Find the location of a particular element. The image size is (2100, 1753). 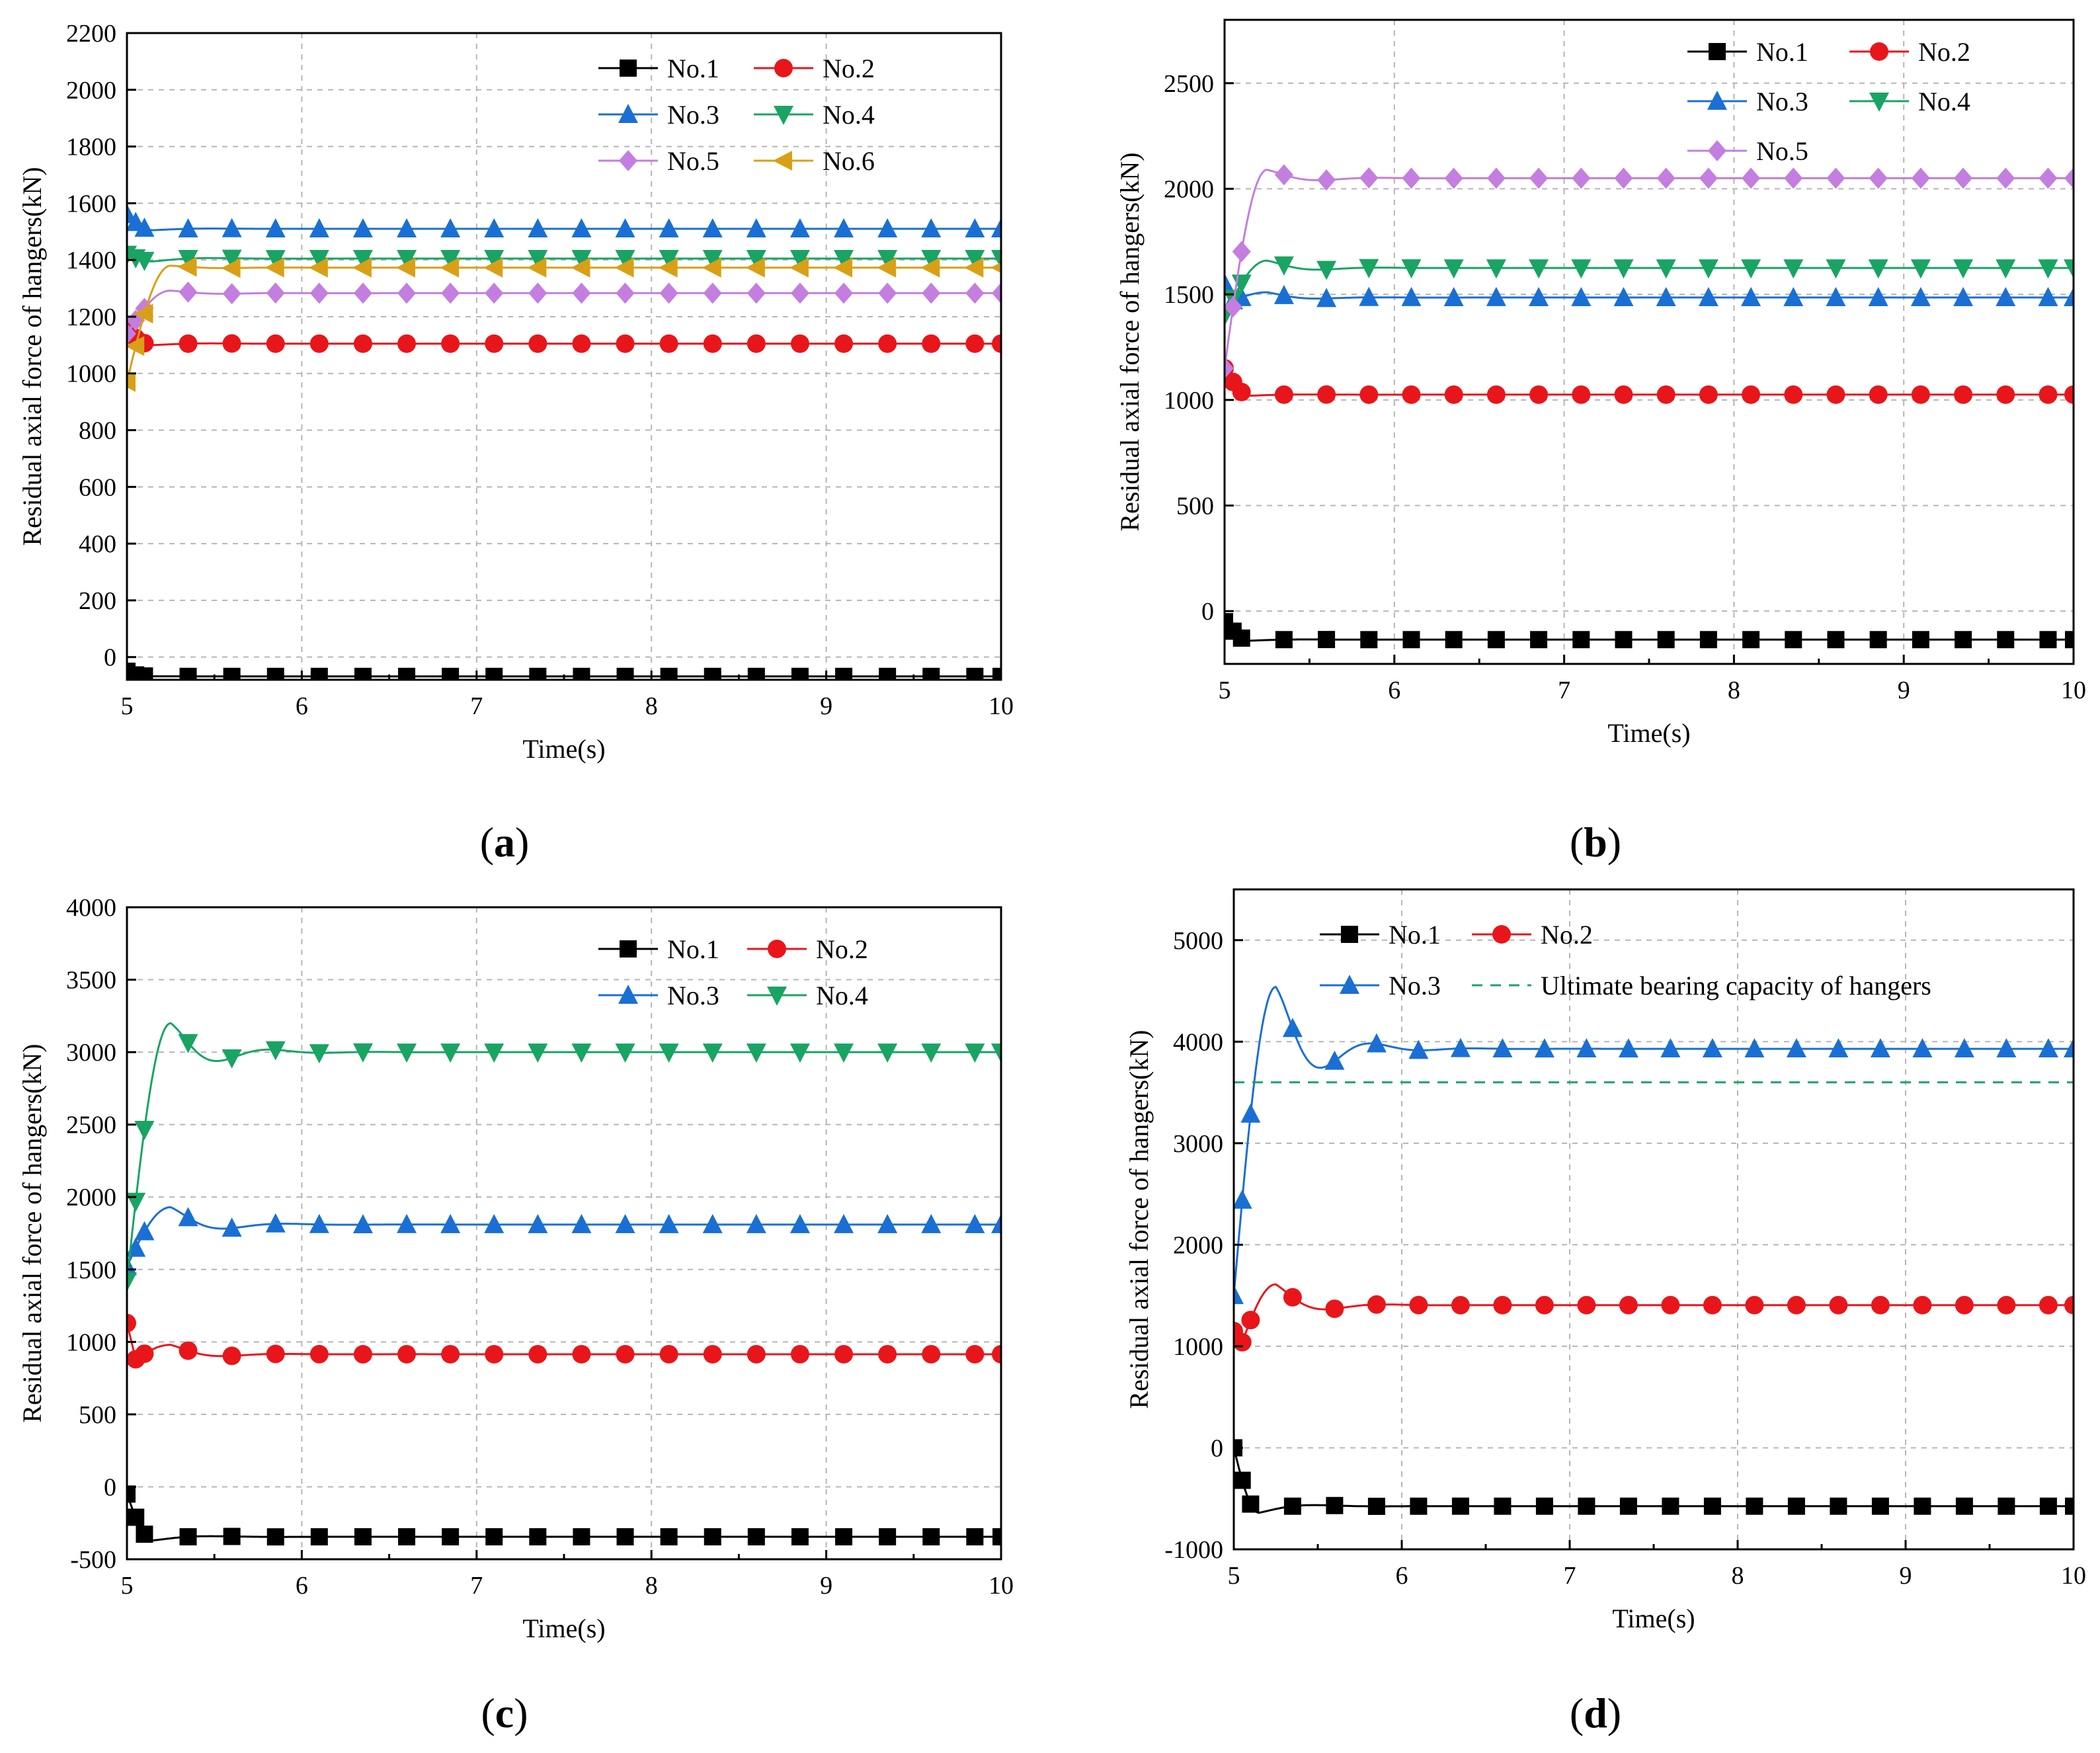

y-tick-label: 800 is located at coordinates (97, 431).